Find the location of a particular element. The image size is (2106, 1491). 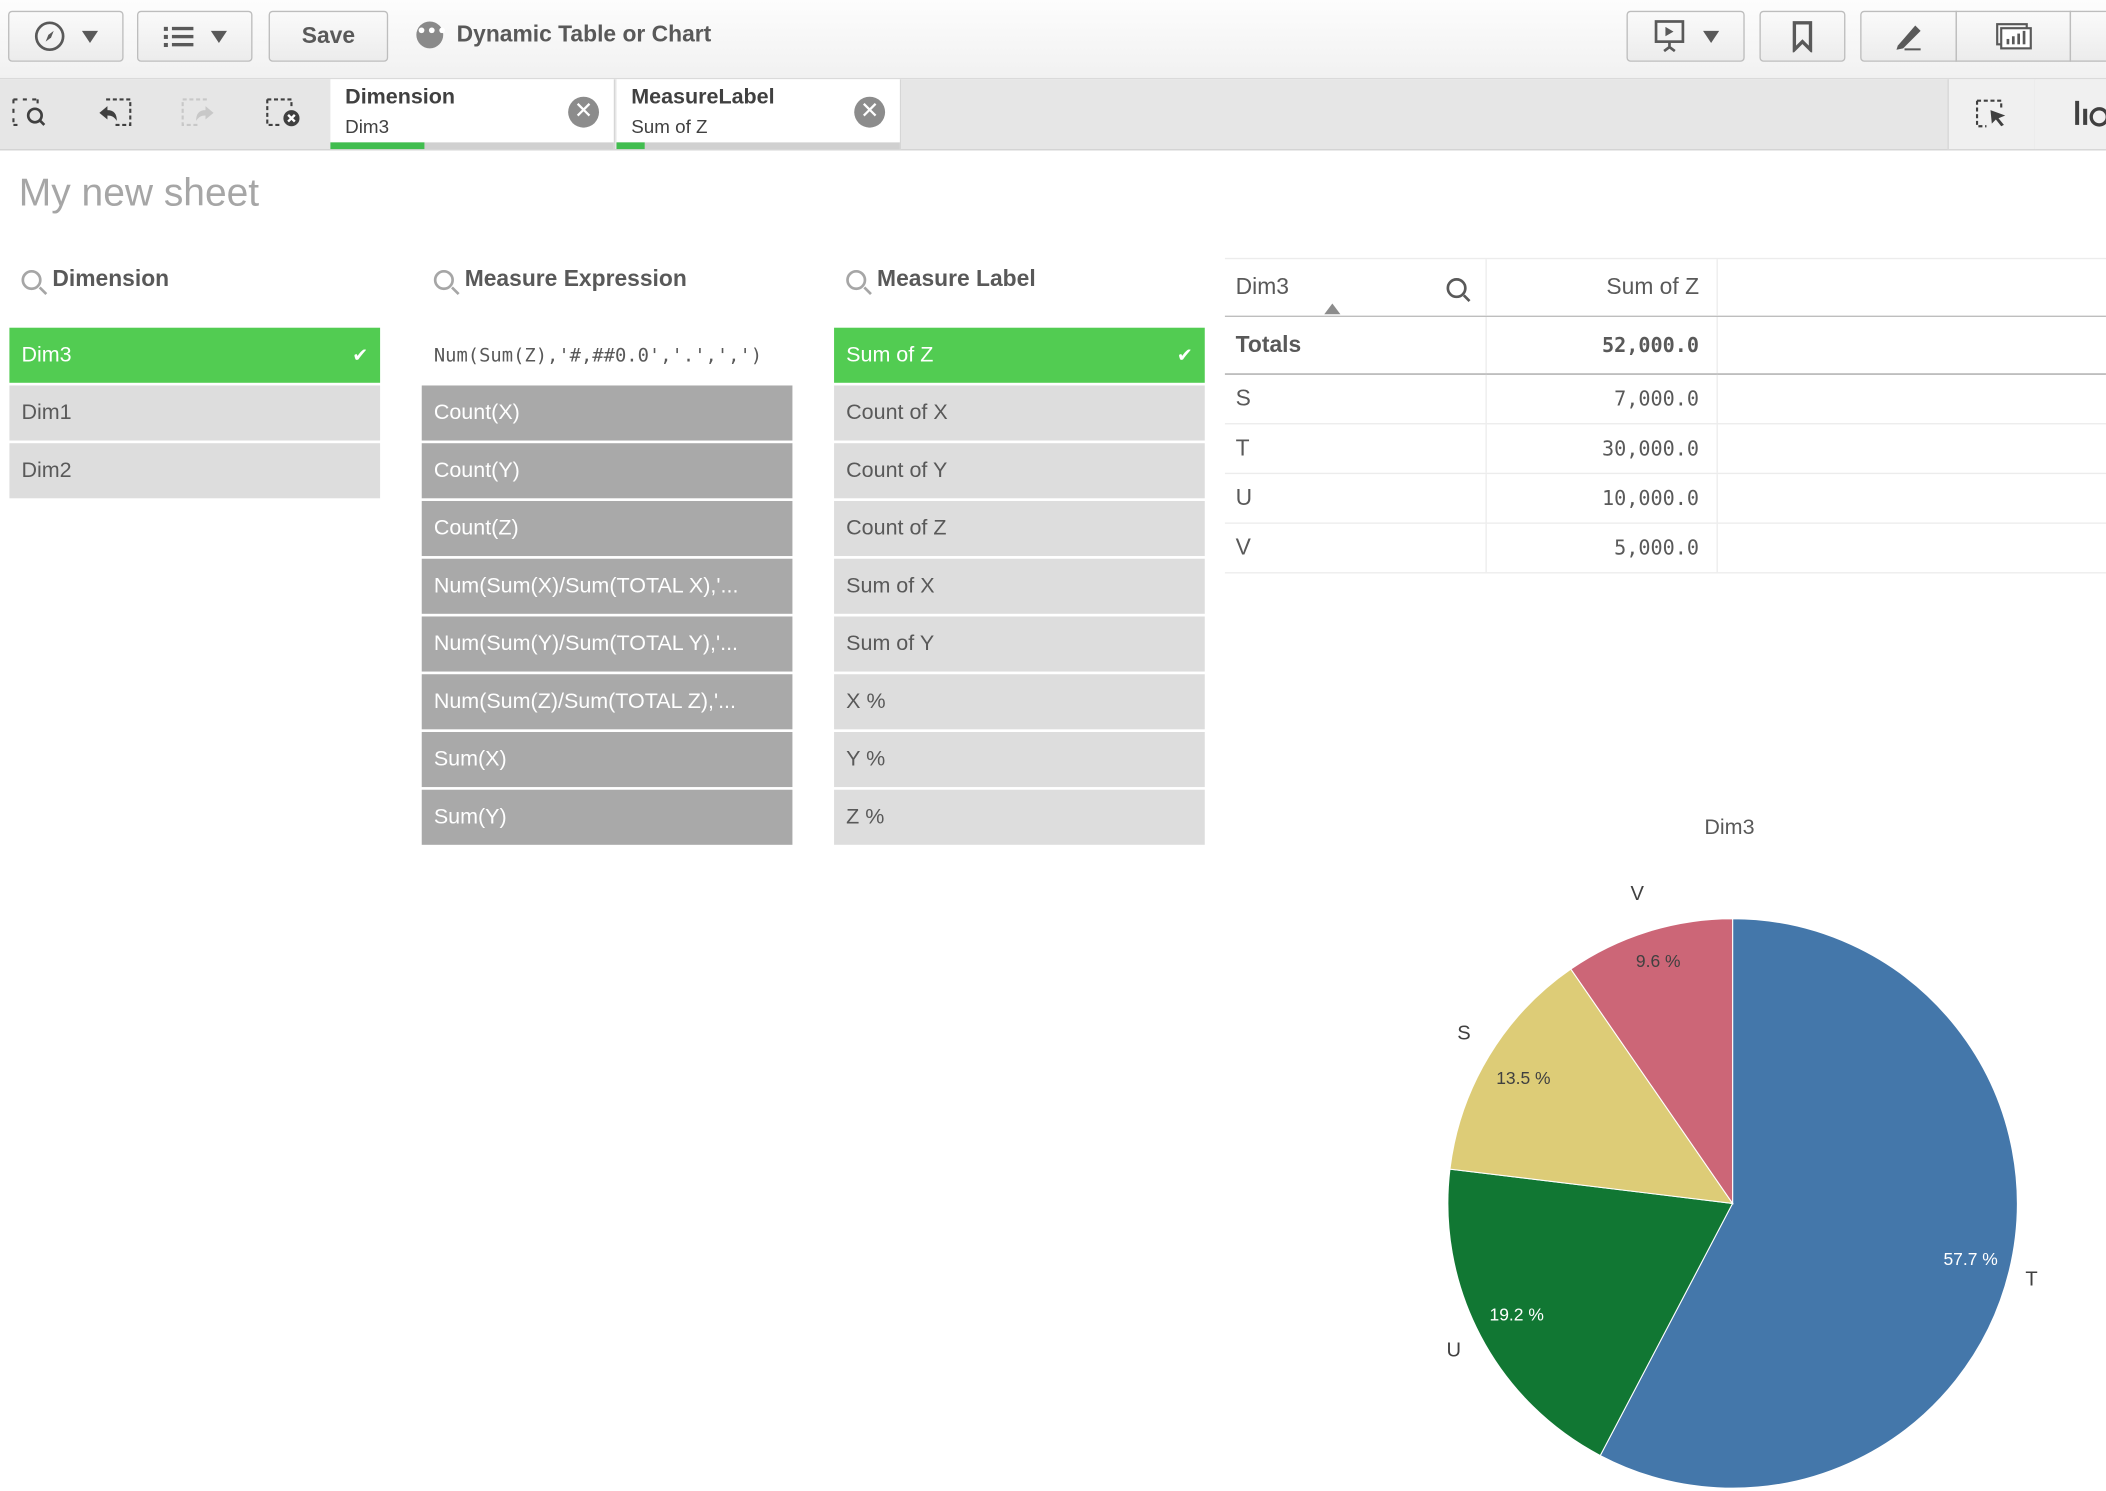

slice-label-u: U is located at coordinates (1454, 1350).